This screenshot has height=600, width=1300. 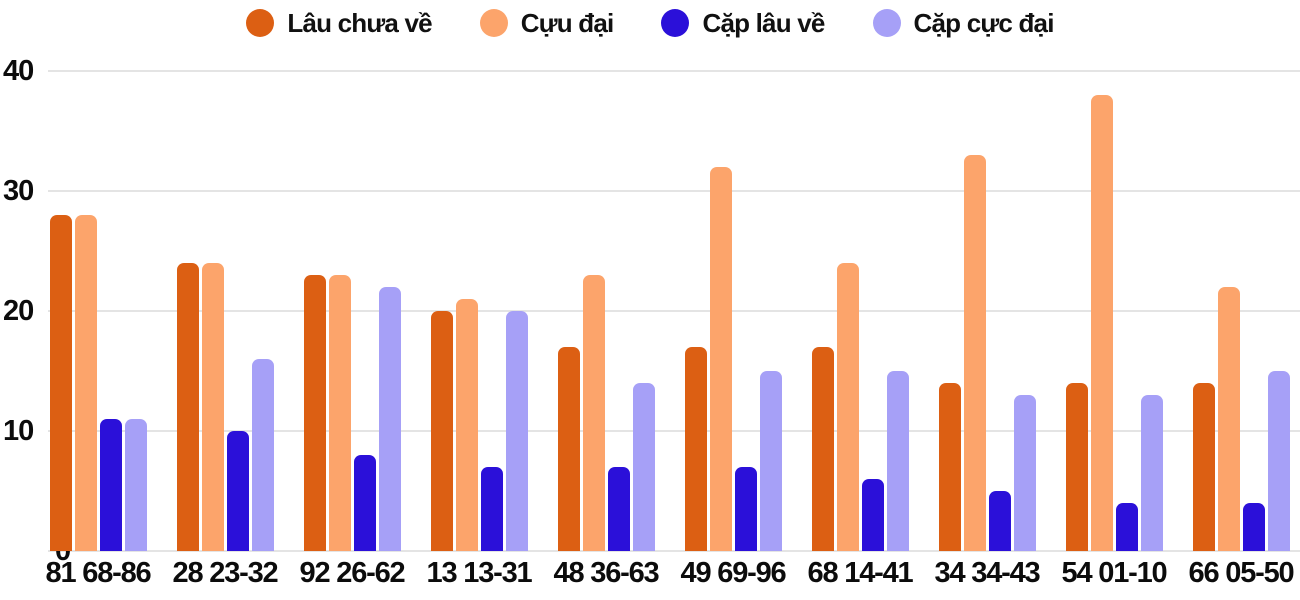 I want to click on x-axis-category-label: 68 14-41, so click(x=860, y=573).